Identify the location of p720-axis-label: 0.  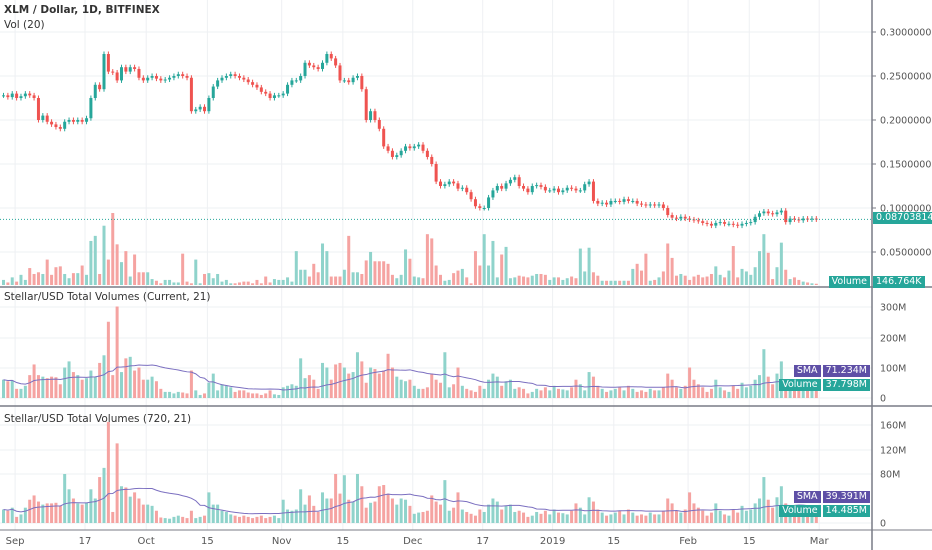
(883, 524).